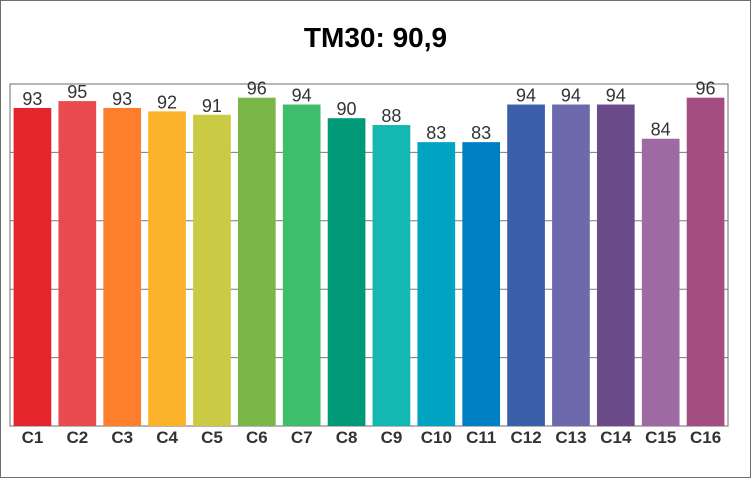  What do you see at coordinates (368, 111) in the screenshot?
I see `value-labels: 93 95 93 92 91 96 94 90 88 83 83 94 94 94 84 96` at bounding box center [368, 111].